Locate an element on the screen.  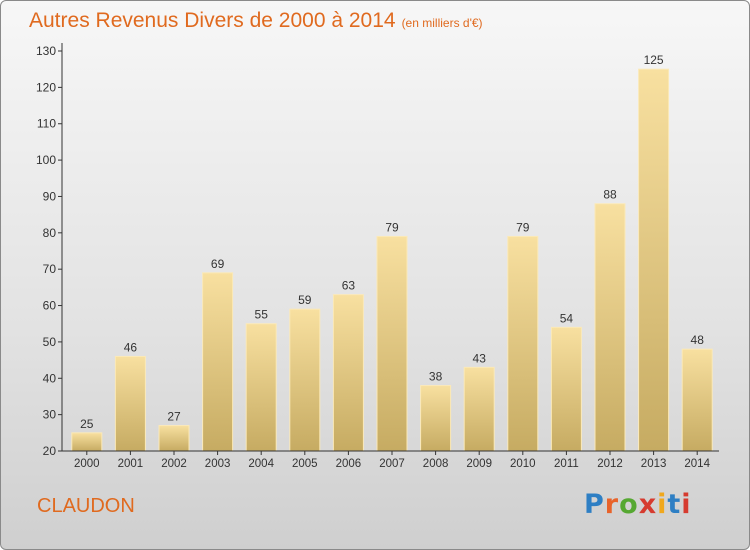
bar-value-label: 125 is located at coordinates (654, 60).